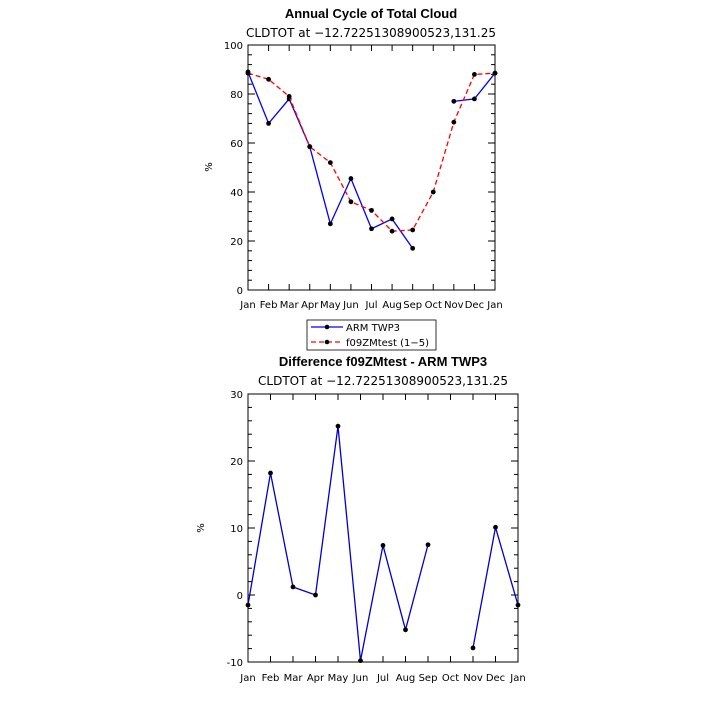 This screenshot has width=708, height=708. What do you see at coordinates (235, 663) in the screenshot?
I see `y-tick-label: -10` at bounding box center [235, 663].